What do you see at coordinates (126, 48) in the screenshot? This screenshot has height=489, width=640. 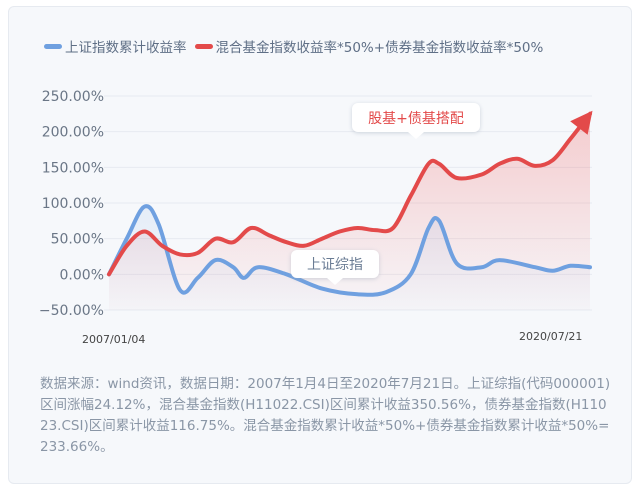 I see `legend-label-shanghai: 上证指数累计收益率` at bounding box center [126, 48].